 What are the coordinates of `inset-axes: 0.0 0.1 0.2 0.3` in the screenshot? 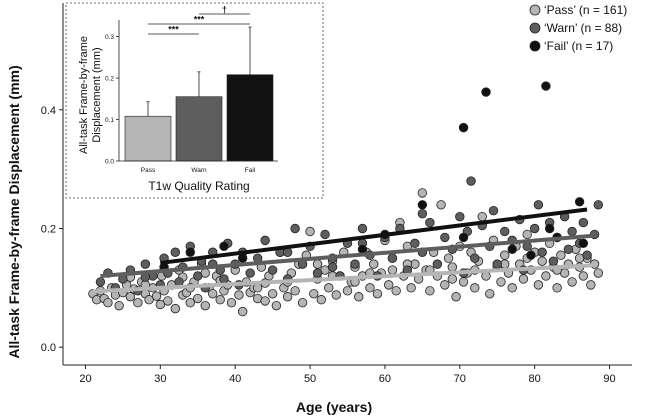 It's located at (191, 93).